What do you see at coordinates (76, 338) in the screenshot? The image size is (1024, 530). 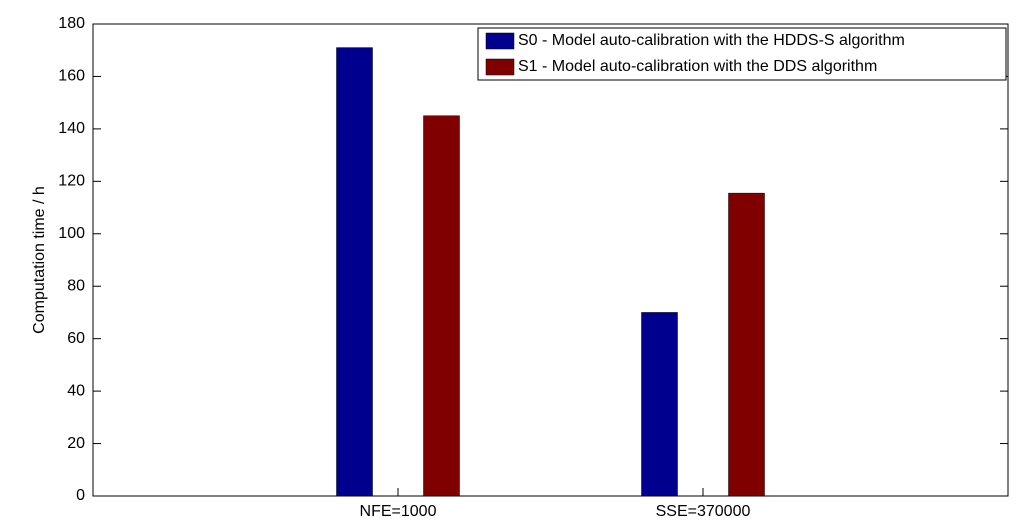 I see `y-tick-label: 60` at bounding box center [76, 338].